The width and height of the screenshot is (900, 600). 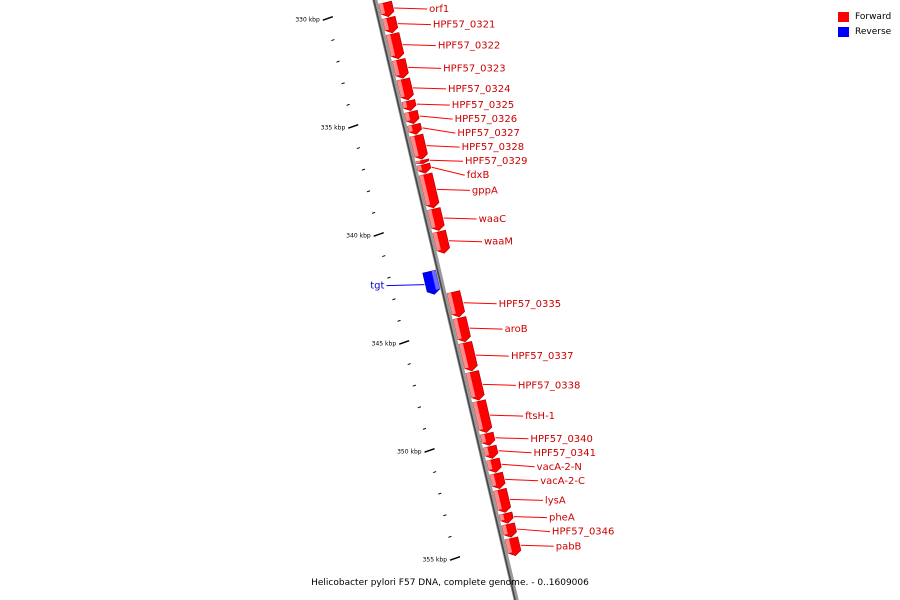 I want to click on reverse-swatch, so click(x=843, y=31).